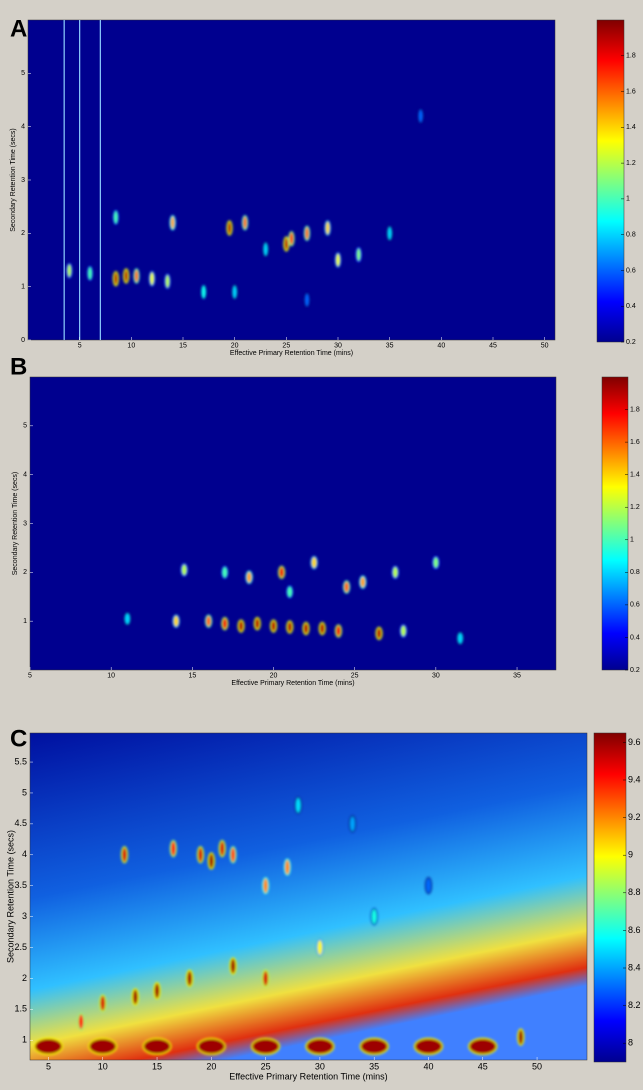 This screenshot has width=643, height=1090. Describe the element at coordinates (24, 854) in the screenshot. I see `y-tick-label: 4` at that location.